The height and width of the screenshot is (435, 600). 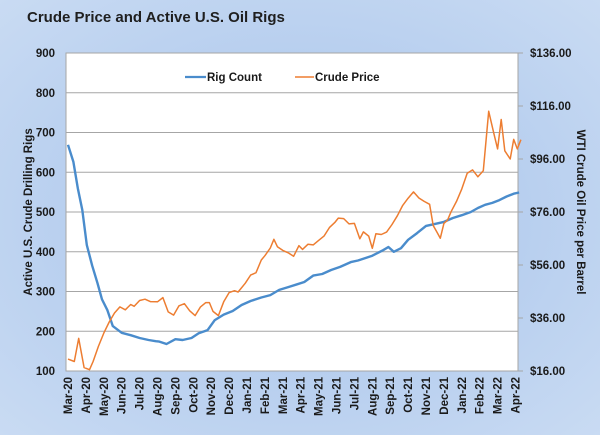 What do you see at coordinates (123, 395) in the screenshot?
I see `x-tick-label: Jun-20` at bounding box center [123, 395].